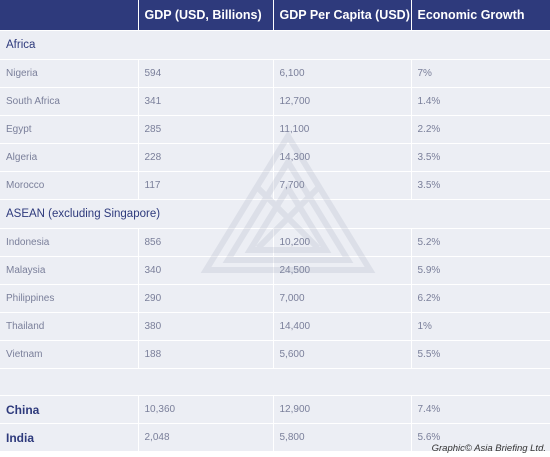 The height and width of the screenshot is (457, 550). I want to click on per-capita-cell: 10,200, so click(341, 242).